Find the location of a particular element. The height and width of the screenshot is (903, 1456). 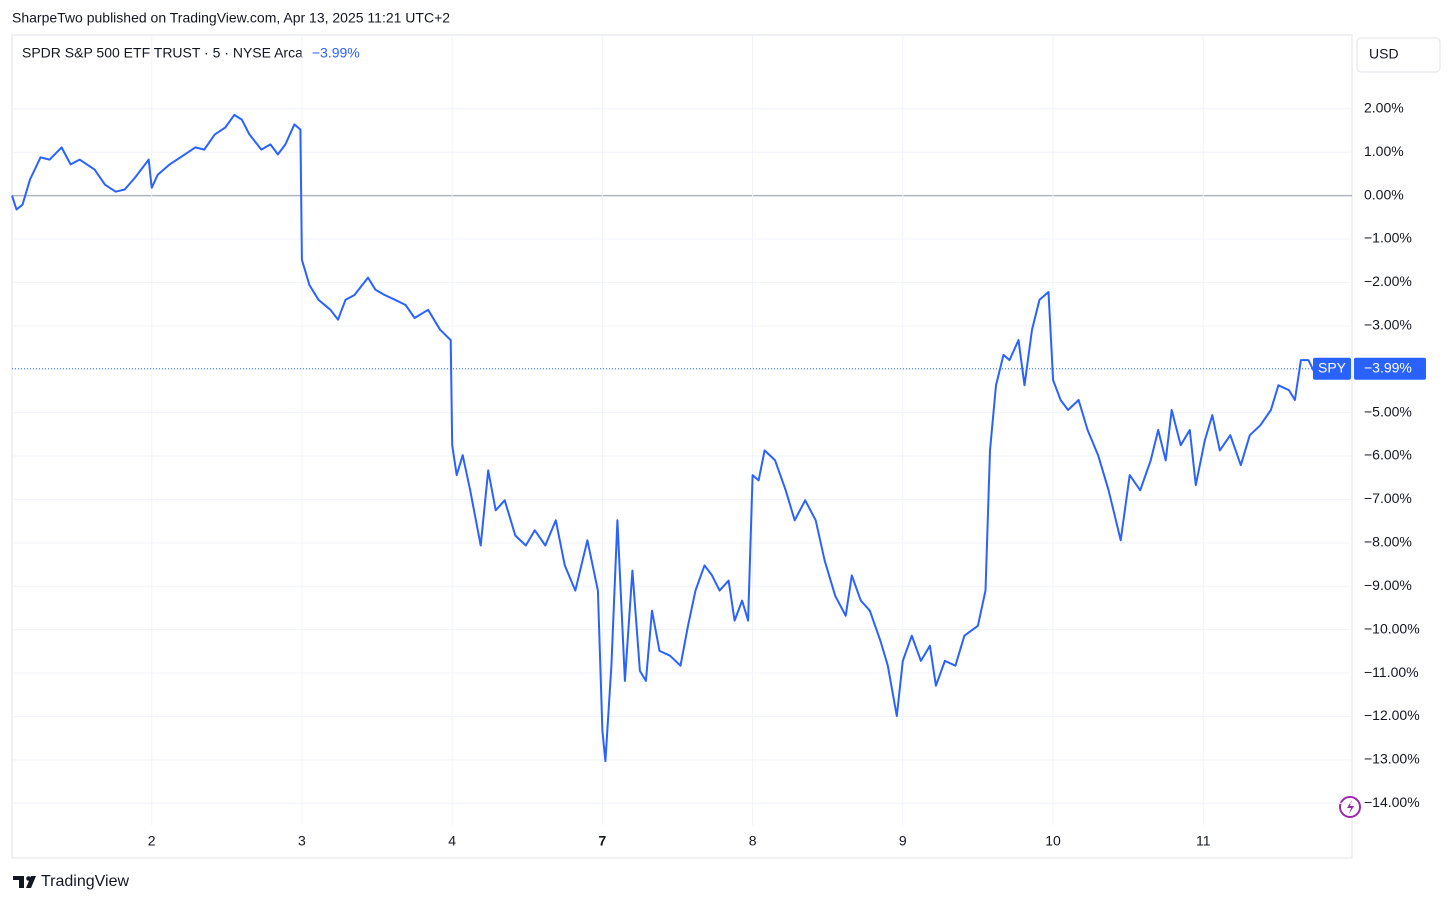

currency-box is located at coordinates (1398, 55).